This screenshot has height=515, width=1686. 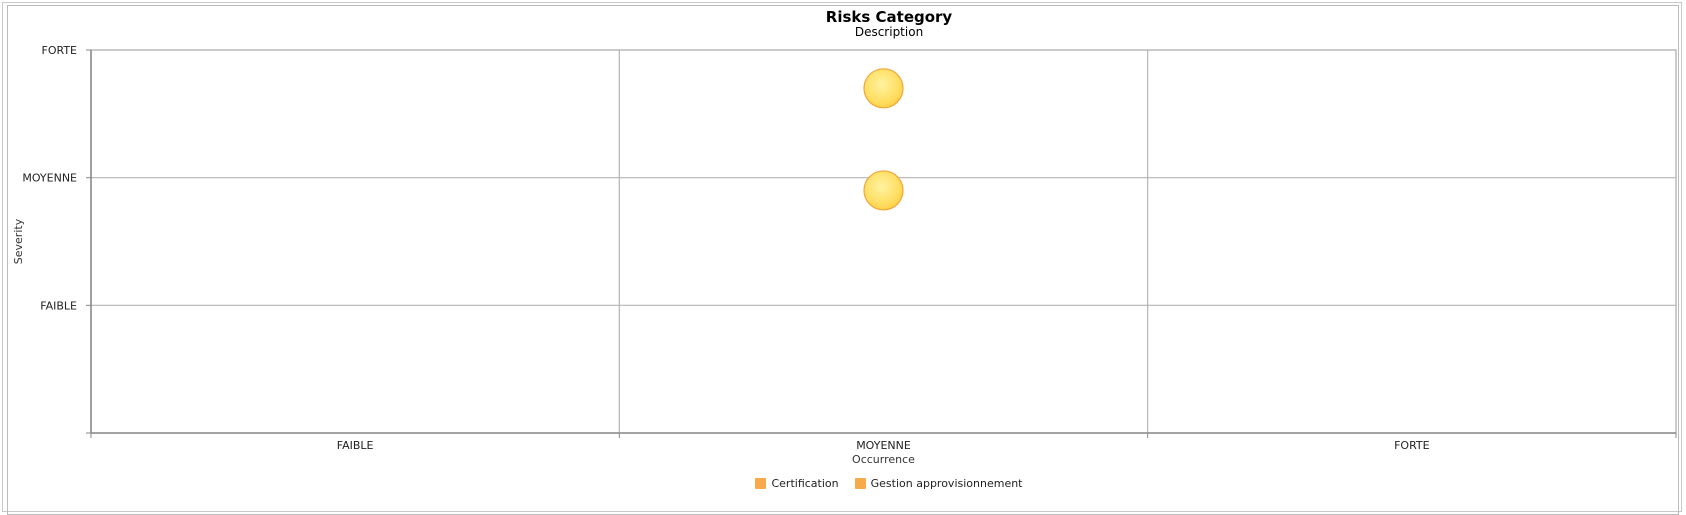 I want to click on x-tick-label: FORTE, so click(x=1412, y=445).